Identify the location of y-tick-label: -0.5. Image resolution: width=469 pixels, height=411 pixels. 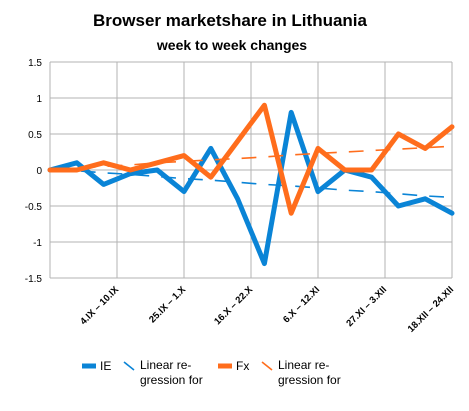
(34, 207).